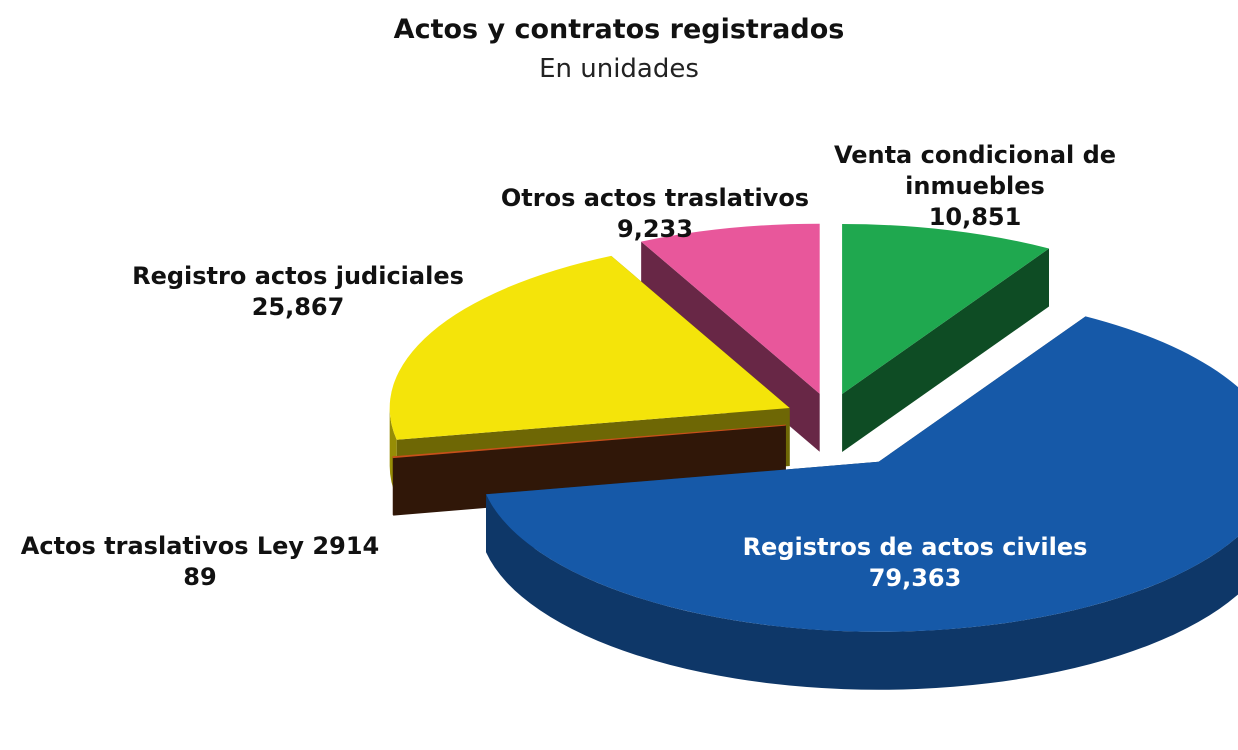 This screenshot has width=1238, height=750. What do you see at coordinates (298, 307) in the screenshot?
I see `label-value: 25,867` at bounding box center [298, 307].